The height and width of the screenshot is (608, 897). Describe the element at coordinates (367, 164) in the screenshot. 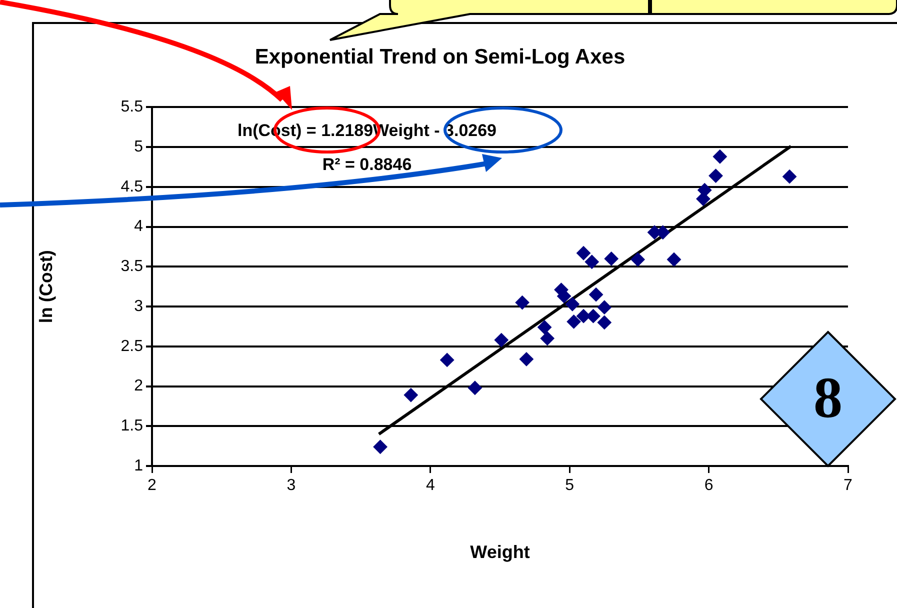

I see `annotation: R² = 0.8846` at that location.